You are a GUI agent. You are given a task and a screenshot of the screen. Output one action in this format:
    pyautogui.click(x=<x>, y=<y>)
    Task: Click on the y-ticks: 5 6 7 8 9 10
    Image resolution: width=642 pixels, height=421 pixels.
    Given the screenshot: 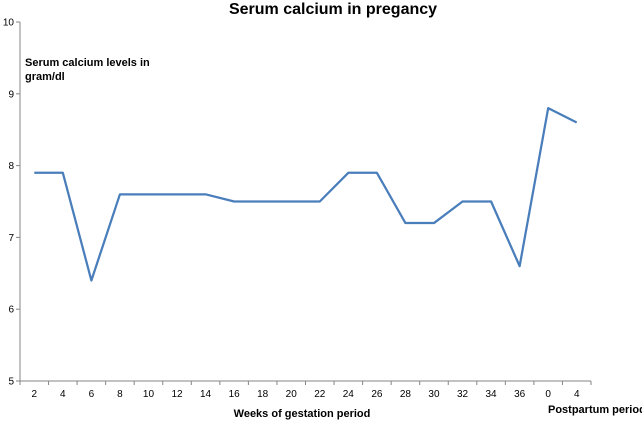 What is the action you would take?
    pyautogui.click(x=11, y=203)
    